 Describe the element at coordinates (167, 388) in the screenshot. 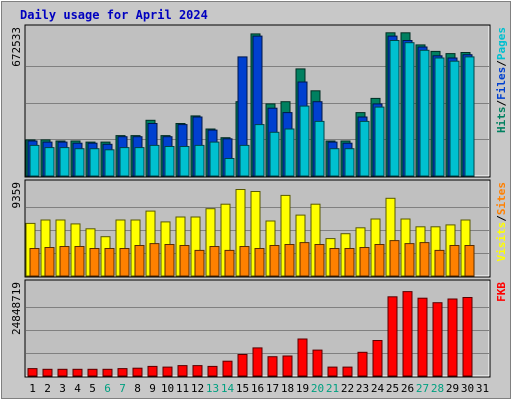

I see `x-tick-label: 10` at that location.